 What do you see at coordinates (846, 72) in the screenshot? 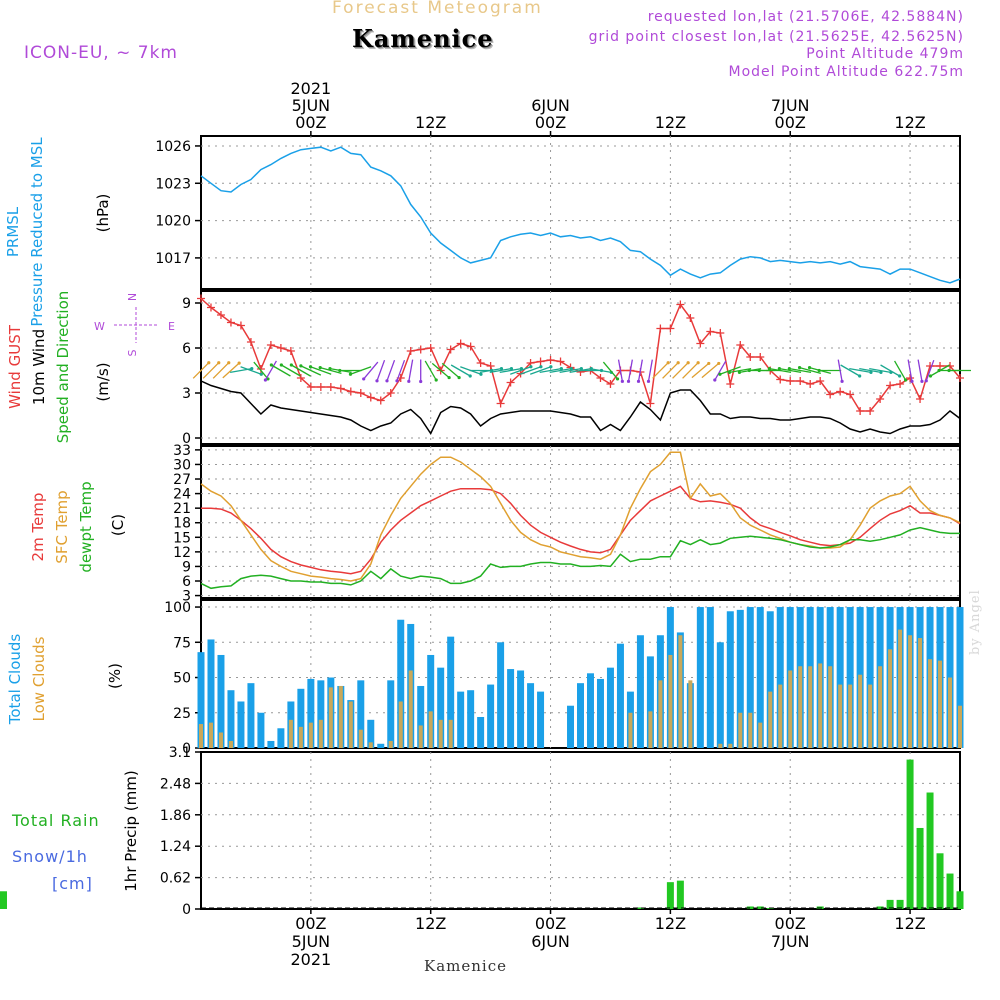
I see `model-point-altitude: Model Point Altitude 622.75m` at bounding box center [846, 72].